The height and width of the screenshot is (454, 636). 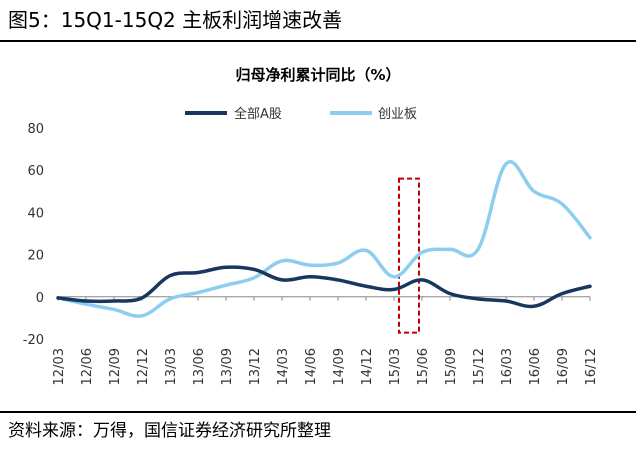 I want to click on chart-title: 归母净利累计同比（%）, so click(x=317, y=75).